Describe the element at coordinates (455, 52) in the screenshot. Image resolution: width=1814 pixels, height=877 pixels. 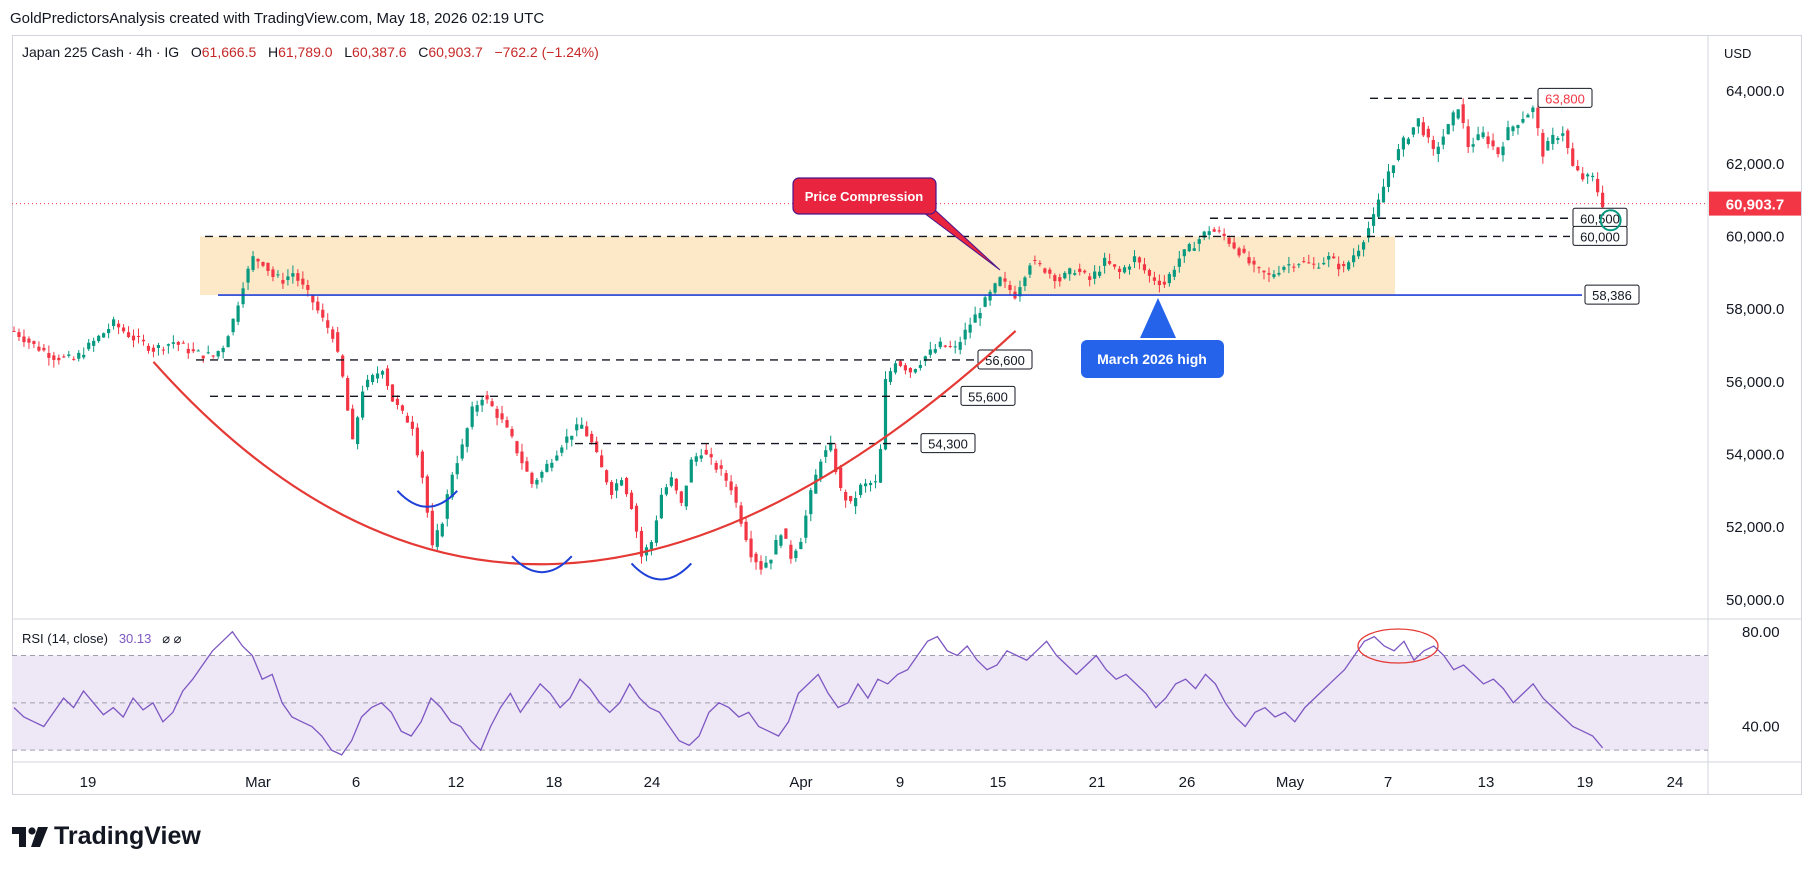
I see `close-value: 60,903.7` at that location.